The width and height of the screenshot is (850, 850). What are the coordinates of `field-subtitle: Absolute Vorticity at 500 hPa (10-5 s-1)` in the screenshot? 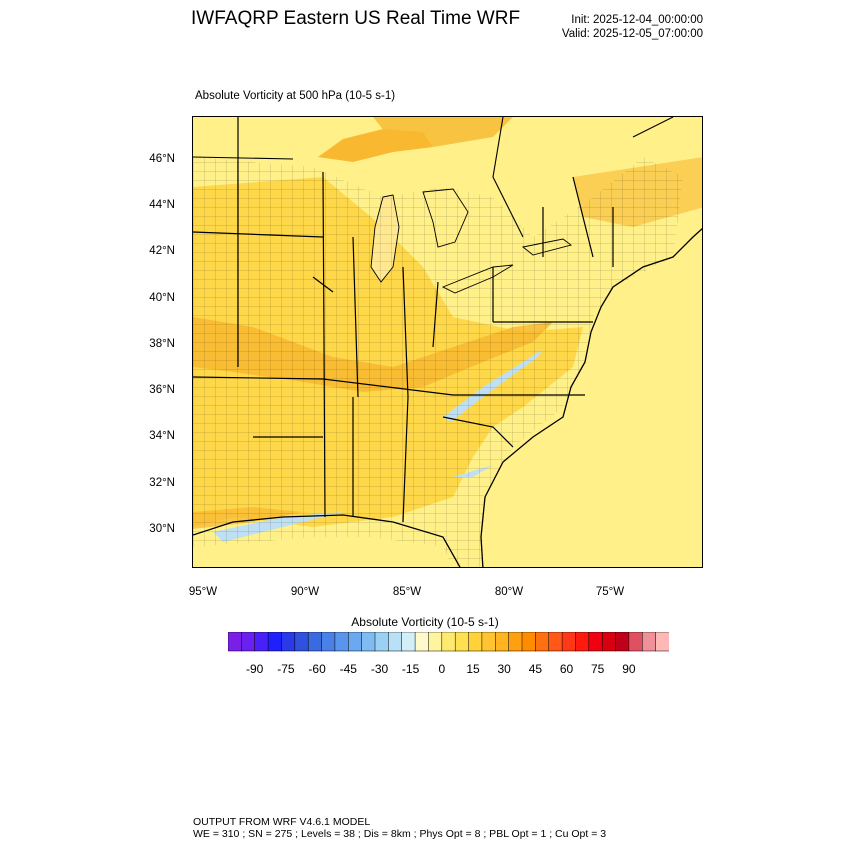 It's located at (295, 96).